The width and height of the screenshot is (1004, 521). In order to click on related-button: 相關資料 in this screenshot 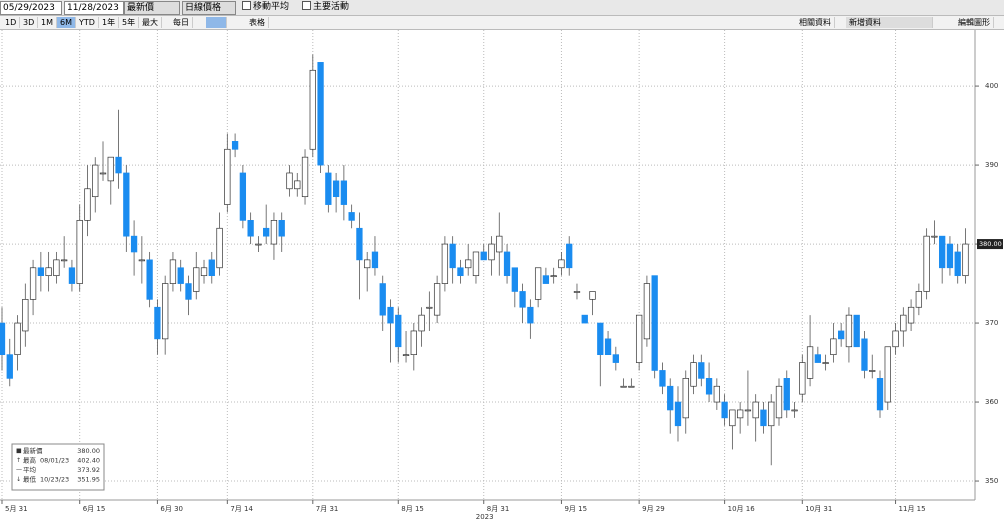, I will do `click(815, 22)`.